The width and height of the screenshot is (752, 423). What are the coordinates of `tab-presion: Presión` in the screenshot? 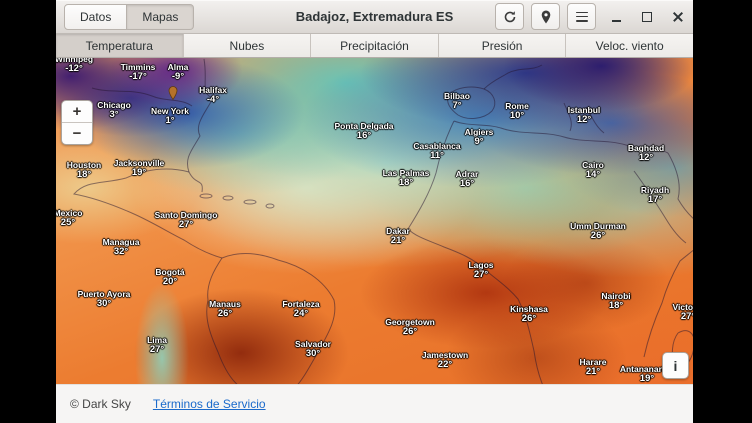 It's located at (502, 45).